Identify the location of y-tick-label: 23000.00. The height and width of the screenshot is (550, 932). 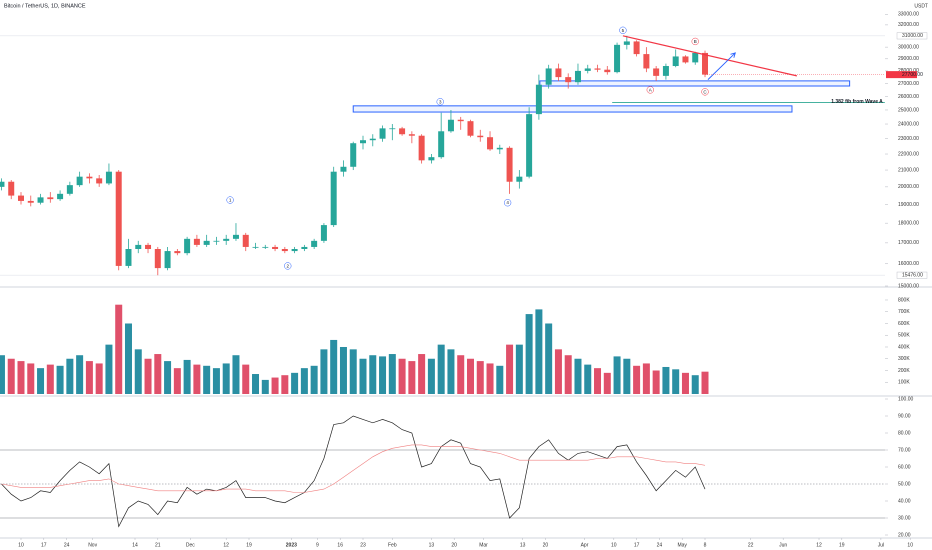
(908, 139).